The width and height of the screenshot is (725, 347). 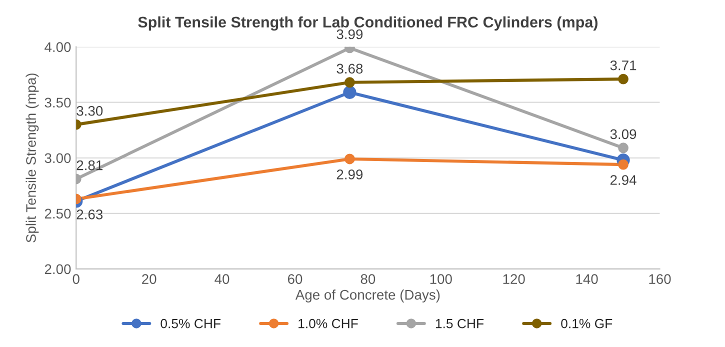 I want to click on x-axis-title: Age of Concrete (Days), so click(x=367, y=296).